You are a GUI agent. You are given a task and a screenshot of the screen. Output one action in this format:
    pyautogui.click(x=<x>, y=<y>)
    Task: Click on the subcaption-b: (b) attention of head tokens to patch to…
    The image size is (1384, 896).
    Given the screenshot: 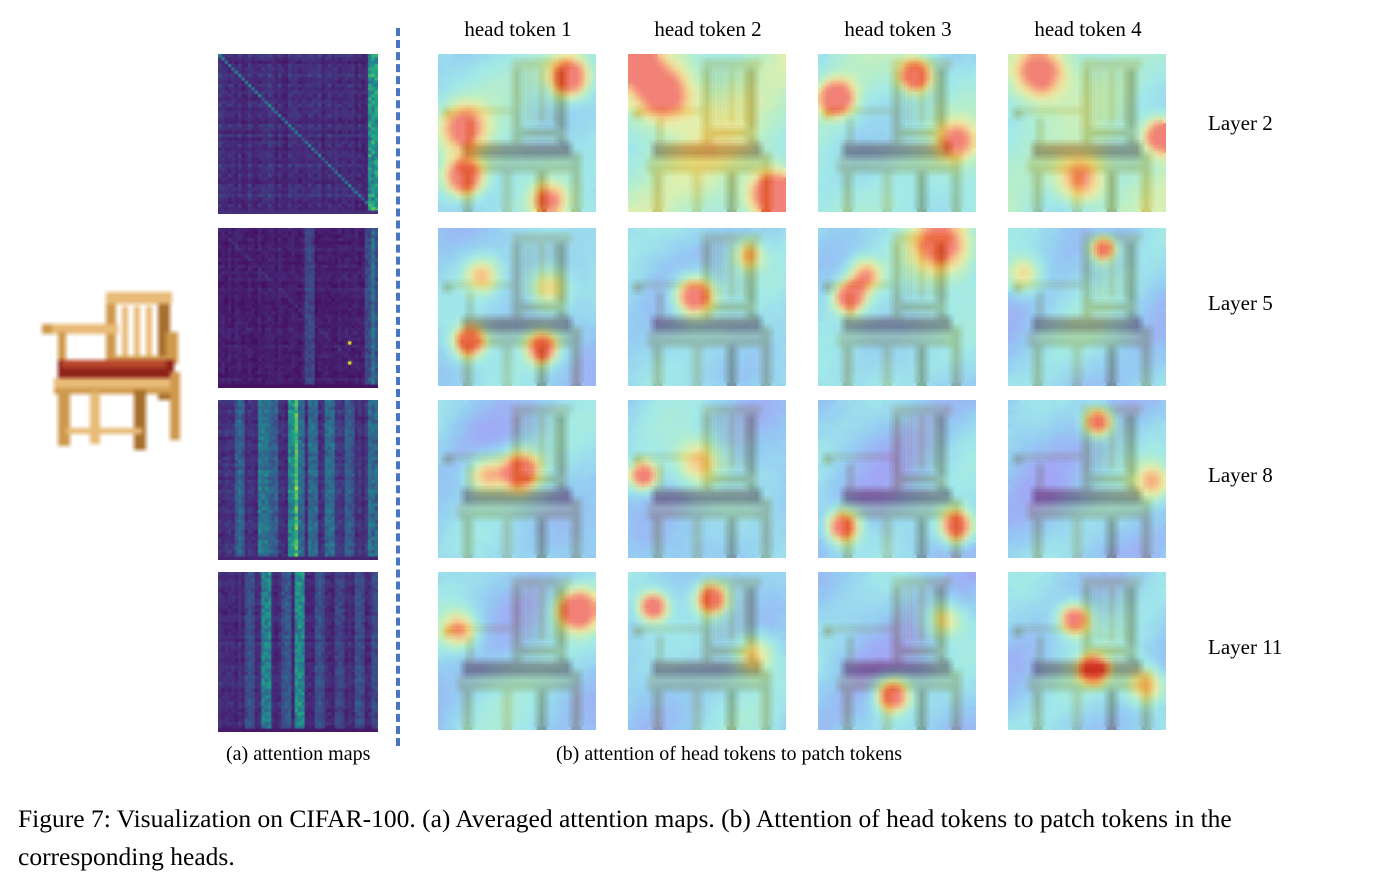 What is the action you would take?
    pyautogui.click(x=729, y=754)
    